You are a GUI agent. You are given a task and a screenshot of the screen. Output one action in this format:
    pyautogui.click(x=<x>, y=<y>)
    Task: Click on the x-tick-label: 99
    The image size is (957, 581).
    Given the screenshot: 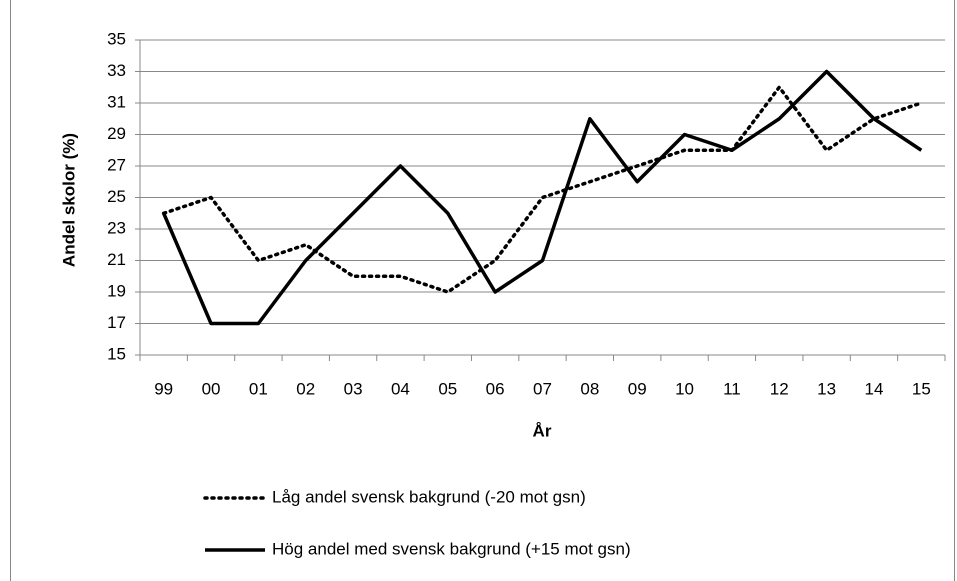 What is the action you would take?
    pyautogui.click(x=163, y=388)
    